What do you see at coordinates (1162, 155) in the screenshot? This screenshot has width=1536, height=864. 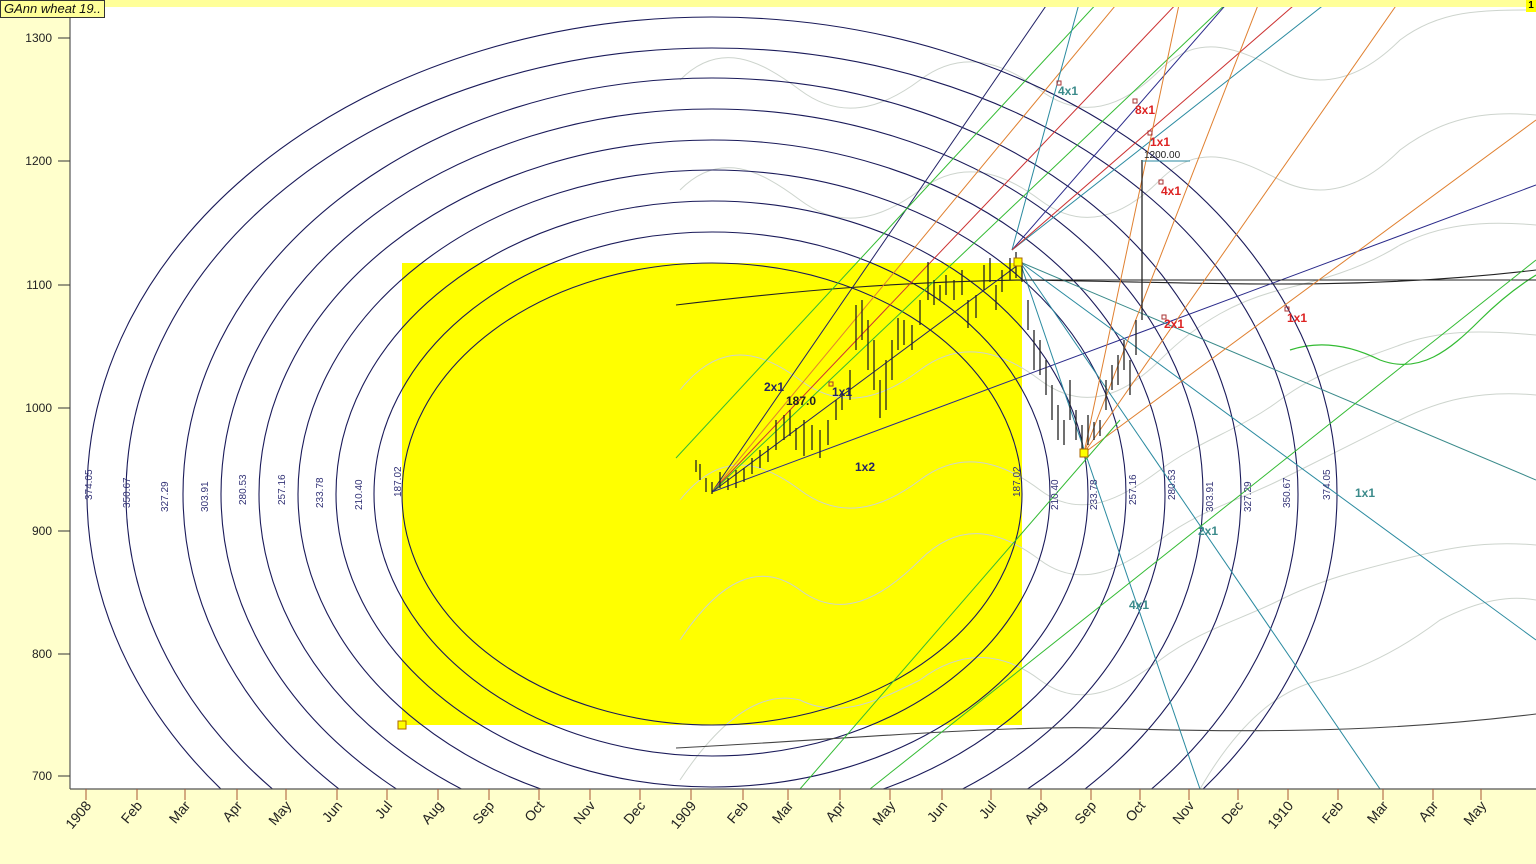 I see `price-level-label: 1200.00` at bounding box center [1162, 155].